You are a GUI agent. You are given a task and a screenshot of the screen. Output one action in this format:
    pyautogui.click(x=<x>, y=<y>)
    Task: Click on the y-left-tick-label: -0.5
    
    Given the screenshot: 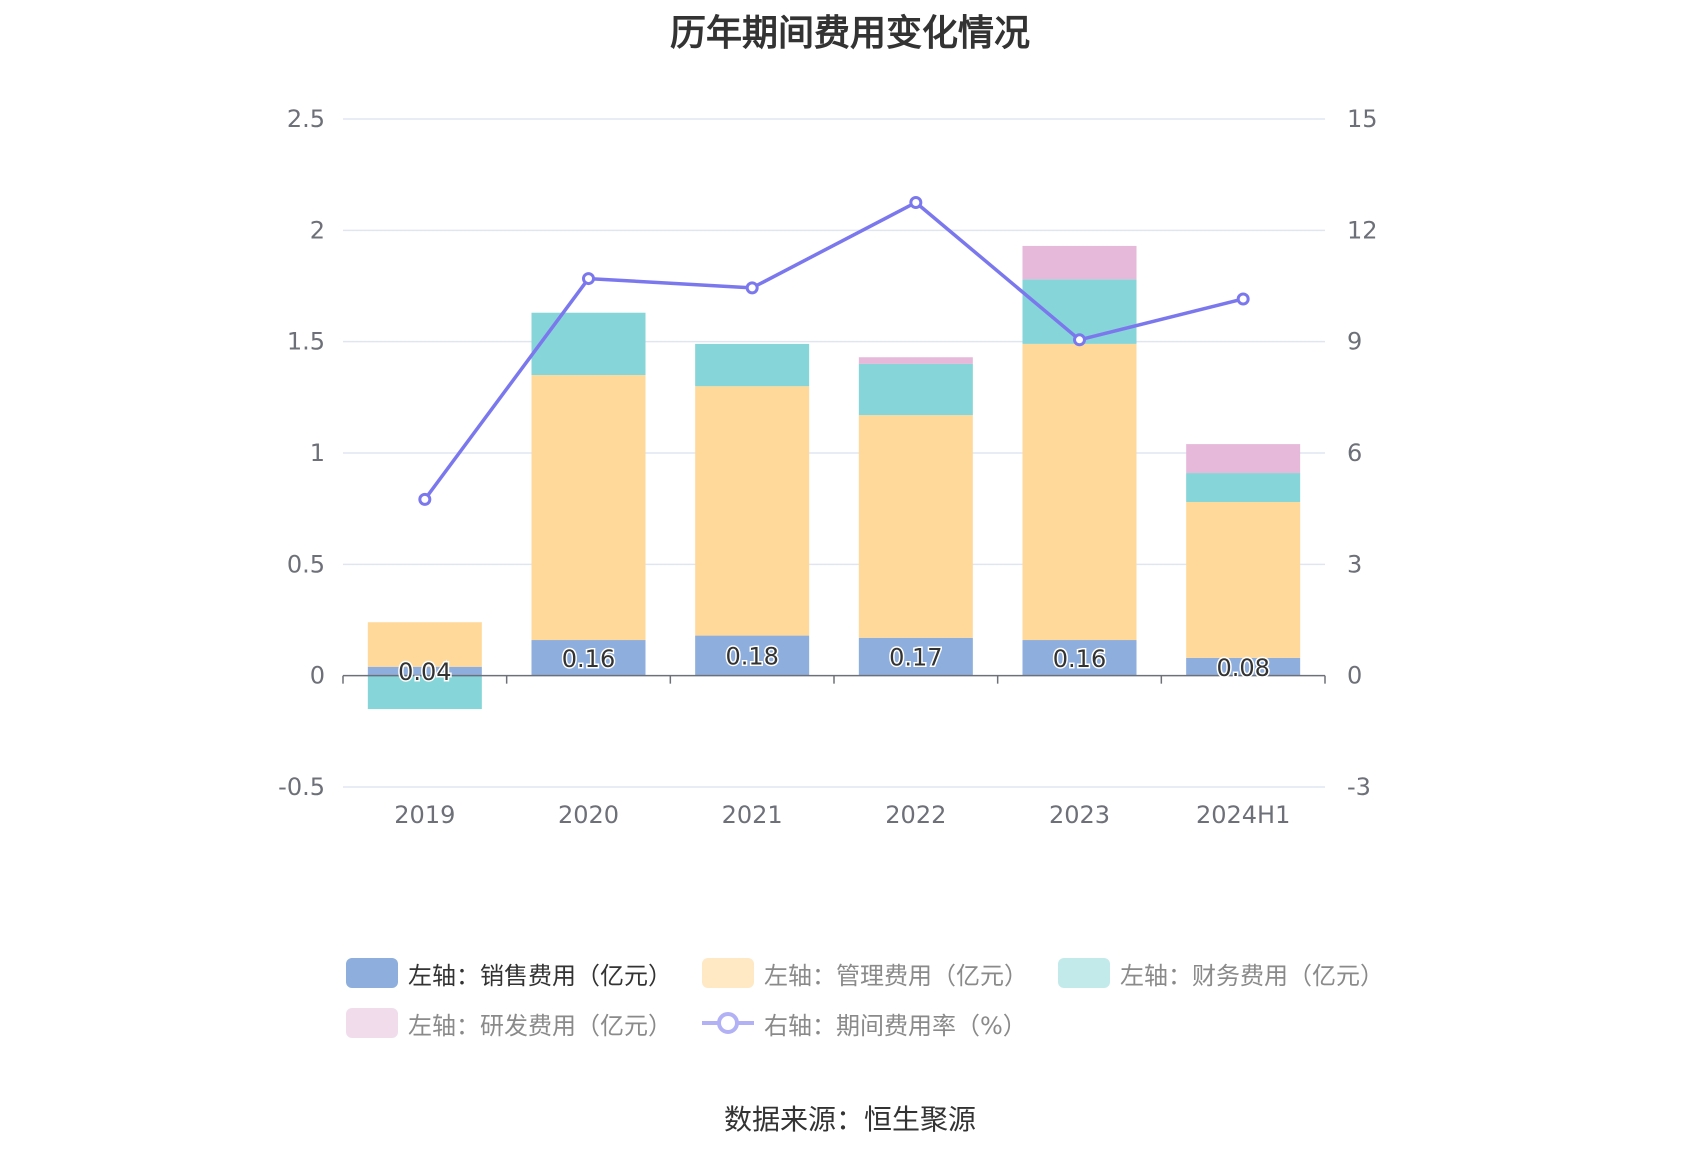 What is the action you would take?
    pyautogui.click(x=301, y=787)
    